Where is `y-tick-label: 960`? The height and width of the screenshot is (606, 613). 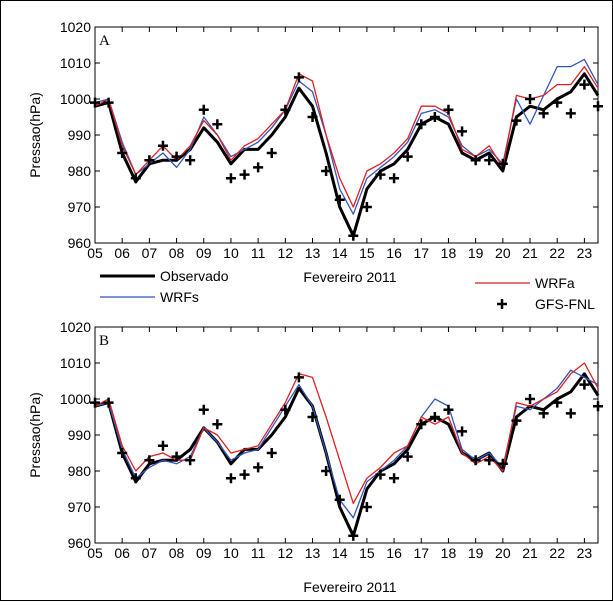
y-tick-label: 960 is located at coordinates (80, 243).